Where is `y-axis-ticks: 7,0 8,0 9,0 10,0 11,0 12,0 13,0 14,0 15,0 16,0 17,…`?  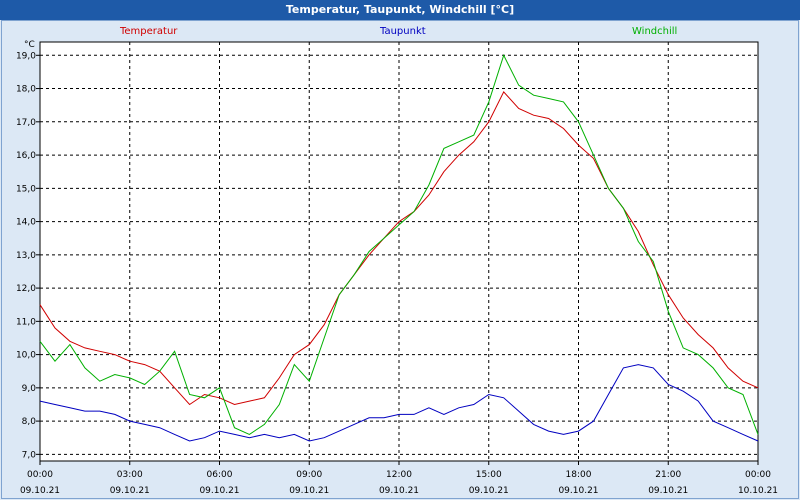
y-axis-ticks: 7,0 8,0 9,0 10,0 11,0 12,0 13,0 14,0 15,0 16,0 17,… is located at coordinates (28, 255).